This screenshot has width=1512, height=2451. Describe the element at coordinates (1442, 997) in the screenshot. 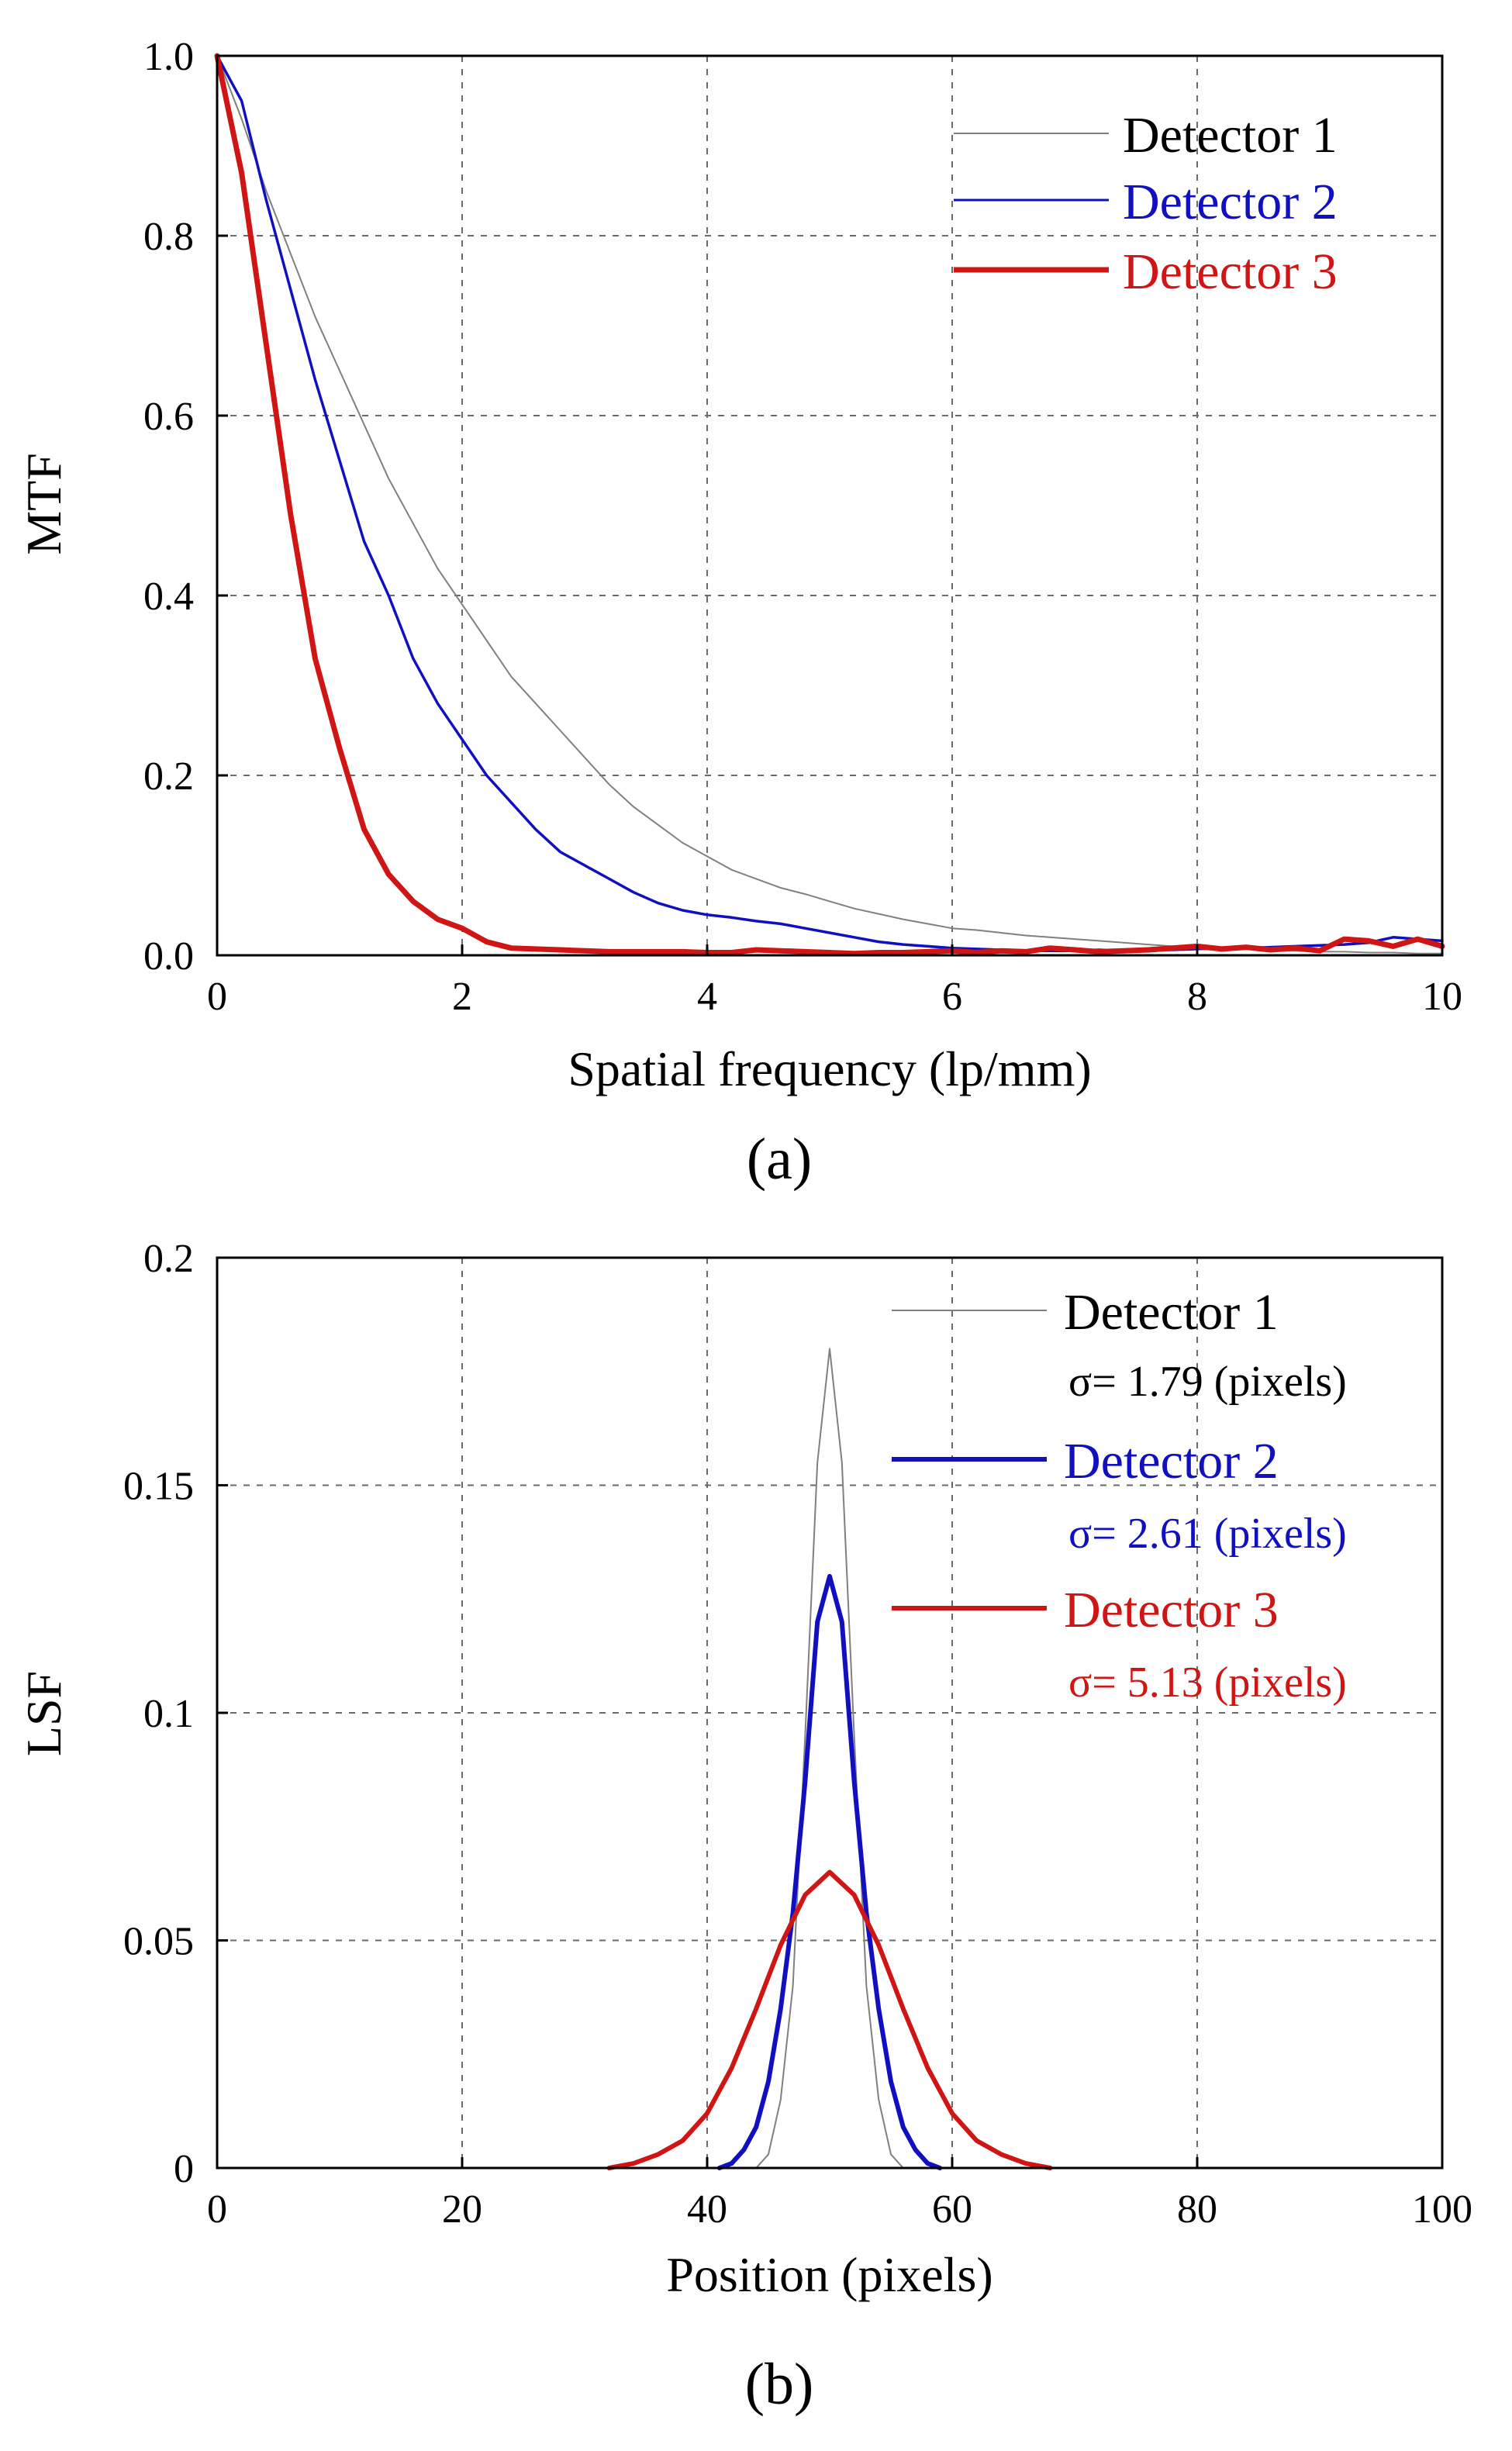

I see `chart-a-xtick-label: 10` at that location.